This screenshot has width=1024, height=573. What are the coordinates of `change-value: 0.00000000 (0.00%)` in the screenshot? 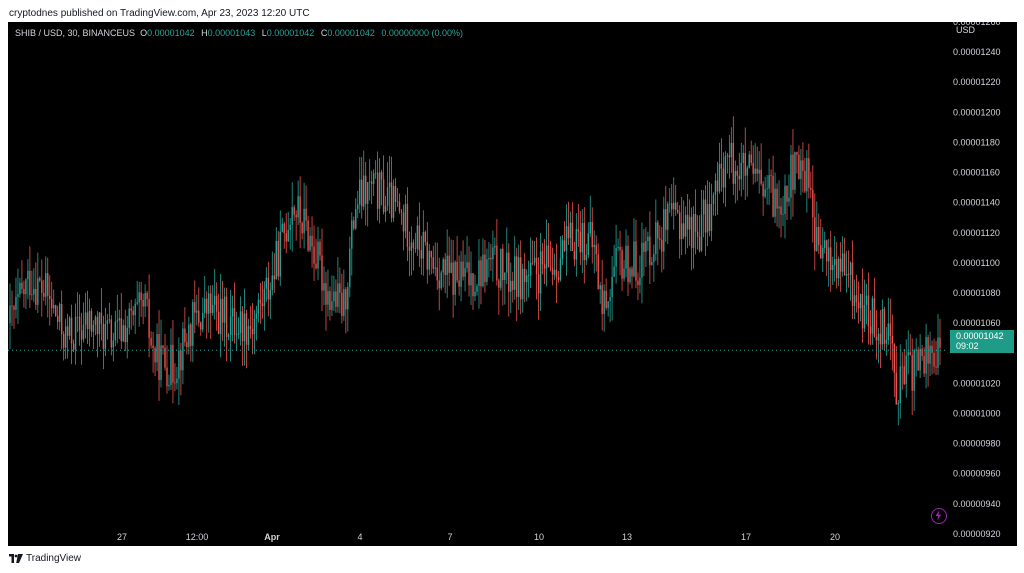 It's located at (422, 33).